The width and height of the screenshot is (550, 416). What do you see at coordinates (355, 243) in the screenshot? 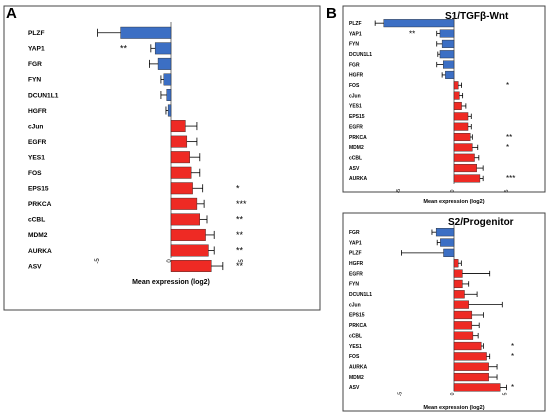
I see `chart3-category-label: YAP1` at bounding box center [355, 243].